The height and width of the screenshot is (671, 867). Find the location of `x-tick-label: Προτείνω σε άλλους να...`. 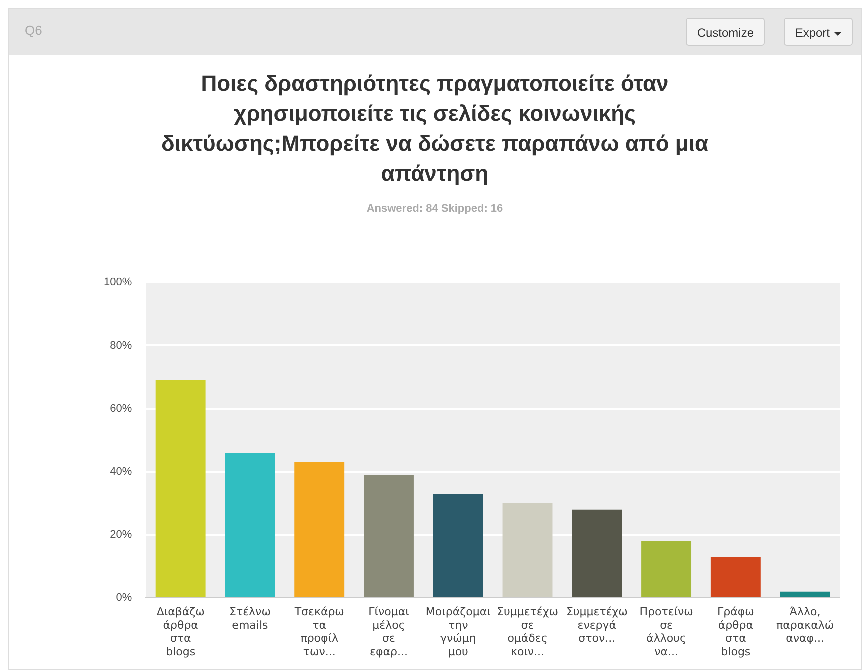

x-tick-label: Προτείνω σε άλλους να... is located at coordinates (667, 632).